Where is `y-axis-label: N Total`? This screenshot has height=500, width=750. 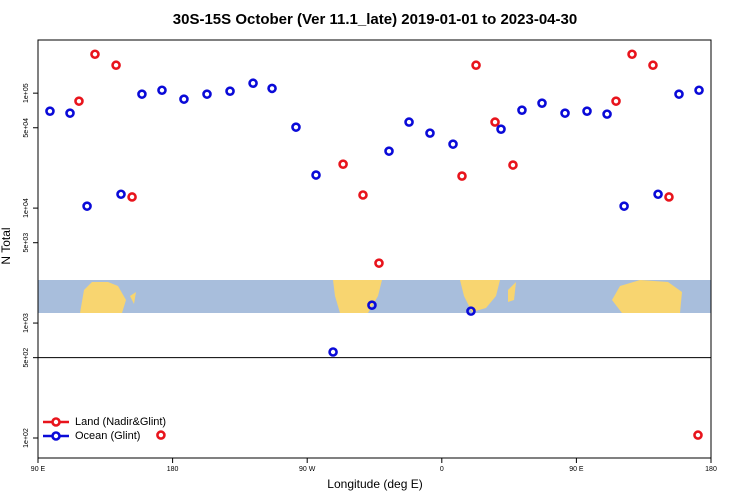
y-axis-label: N Total is located at coordinates (6, 245).